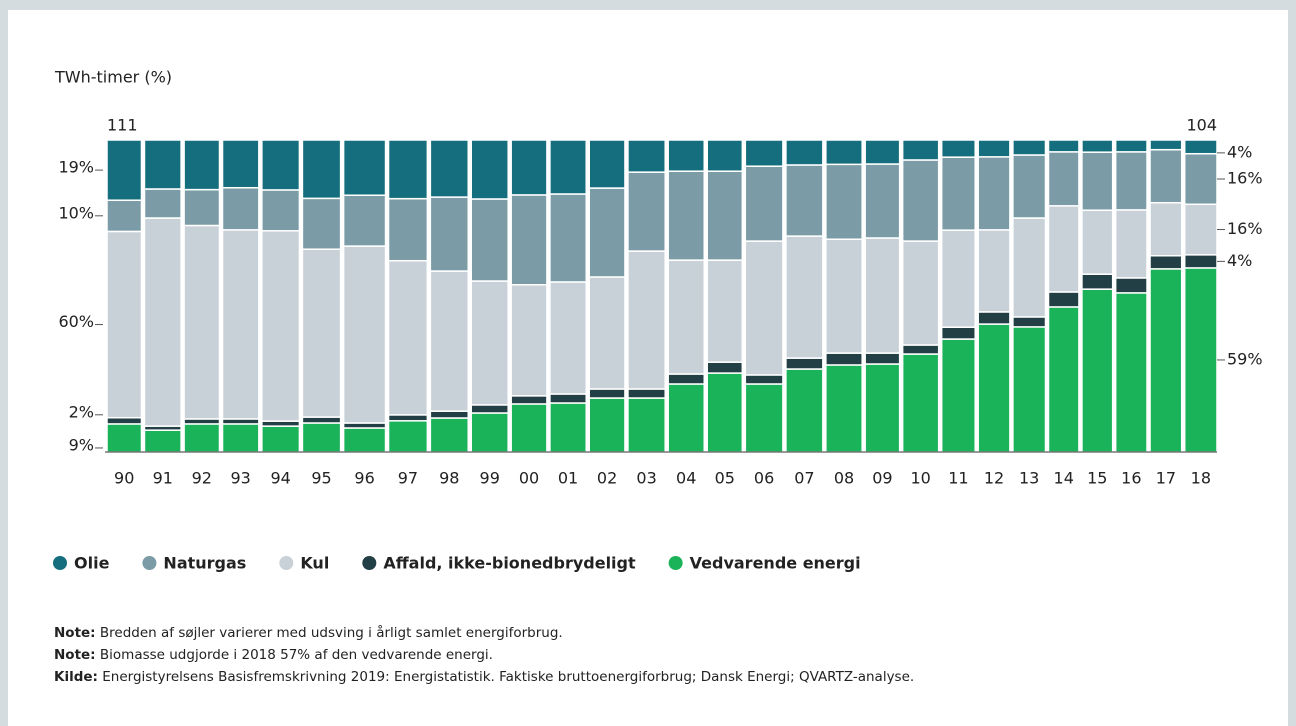 Image resolution: width=1296 pixels, height=726 pixels. What do you see at coordinates (686, 478) in the screenshot?
I see `x-tick-label: 04` at bounding box center [686, 478].